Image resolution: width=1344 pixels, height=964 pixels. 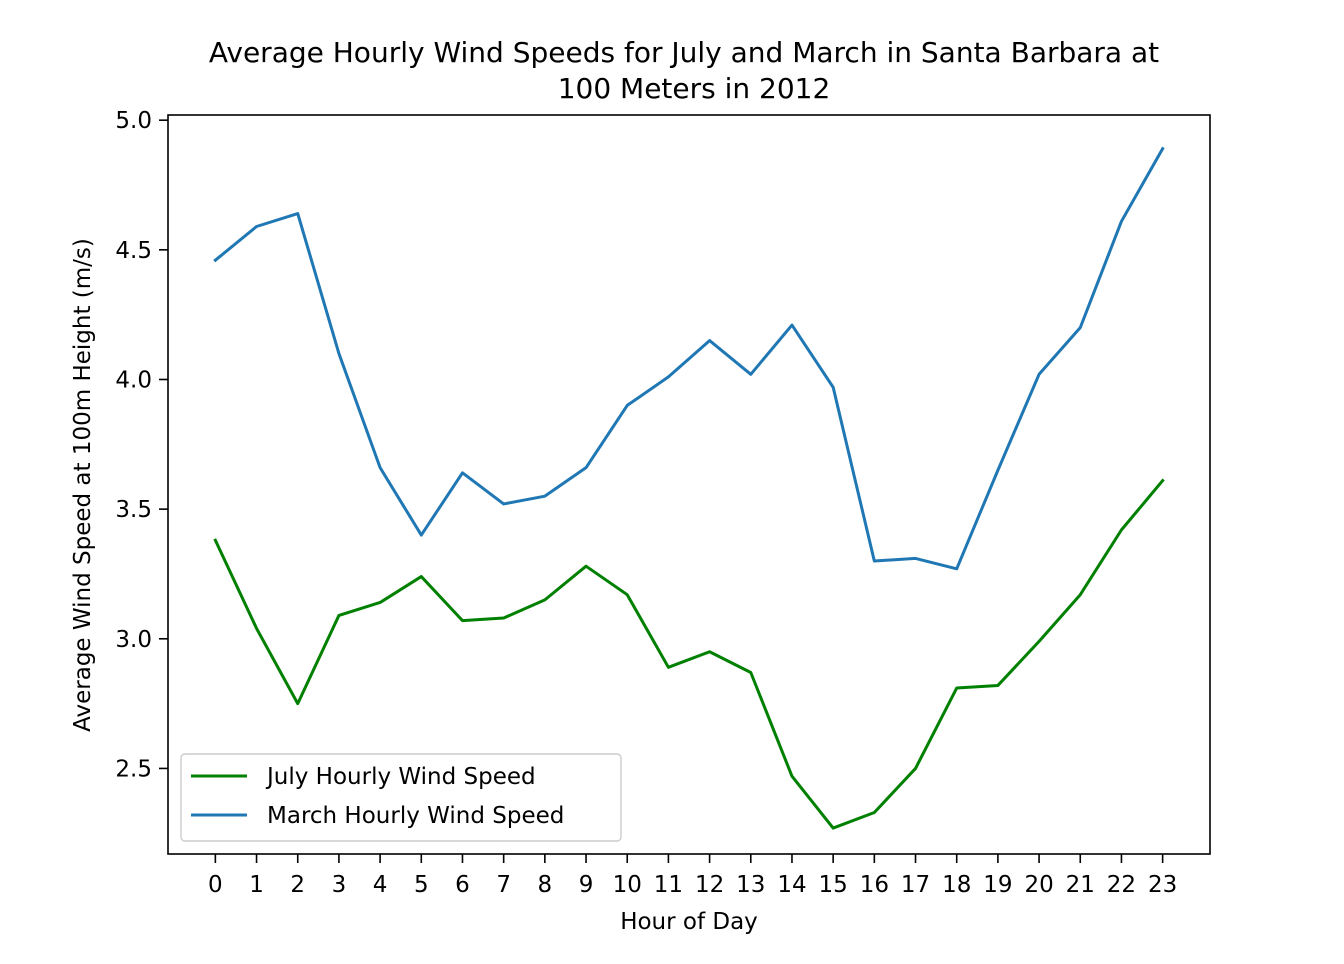 I want to click on x-tick-label: 15, so click(x=833, y=885).